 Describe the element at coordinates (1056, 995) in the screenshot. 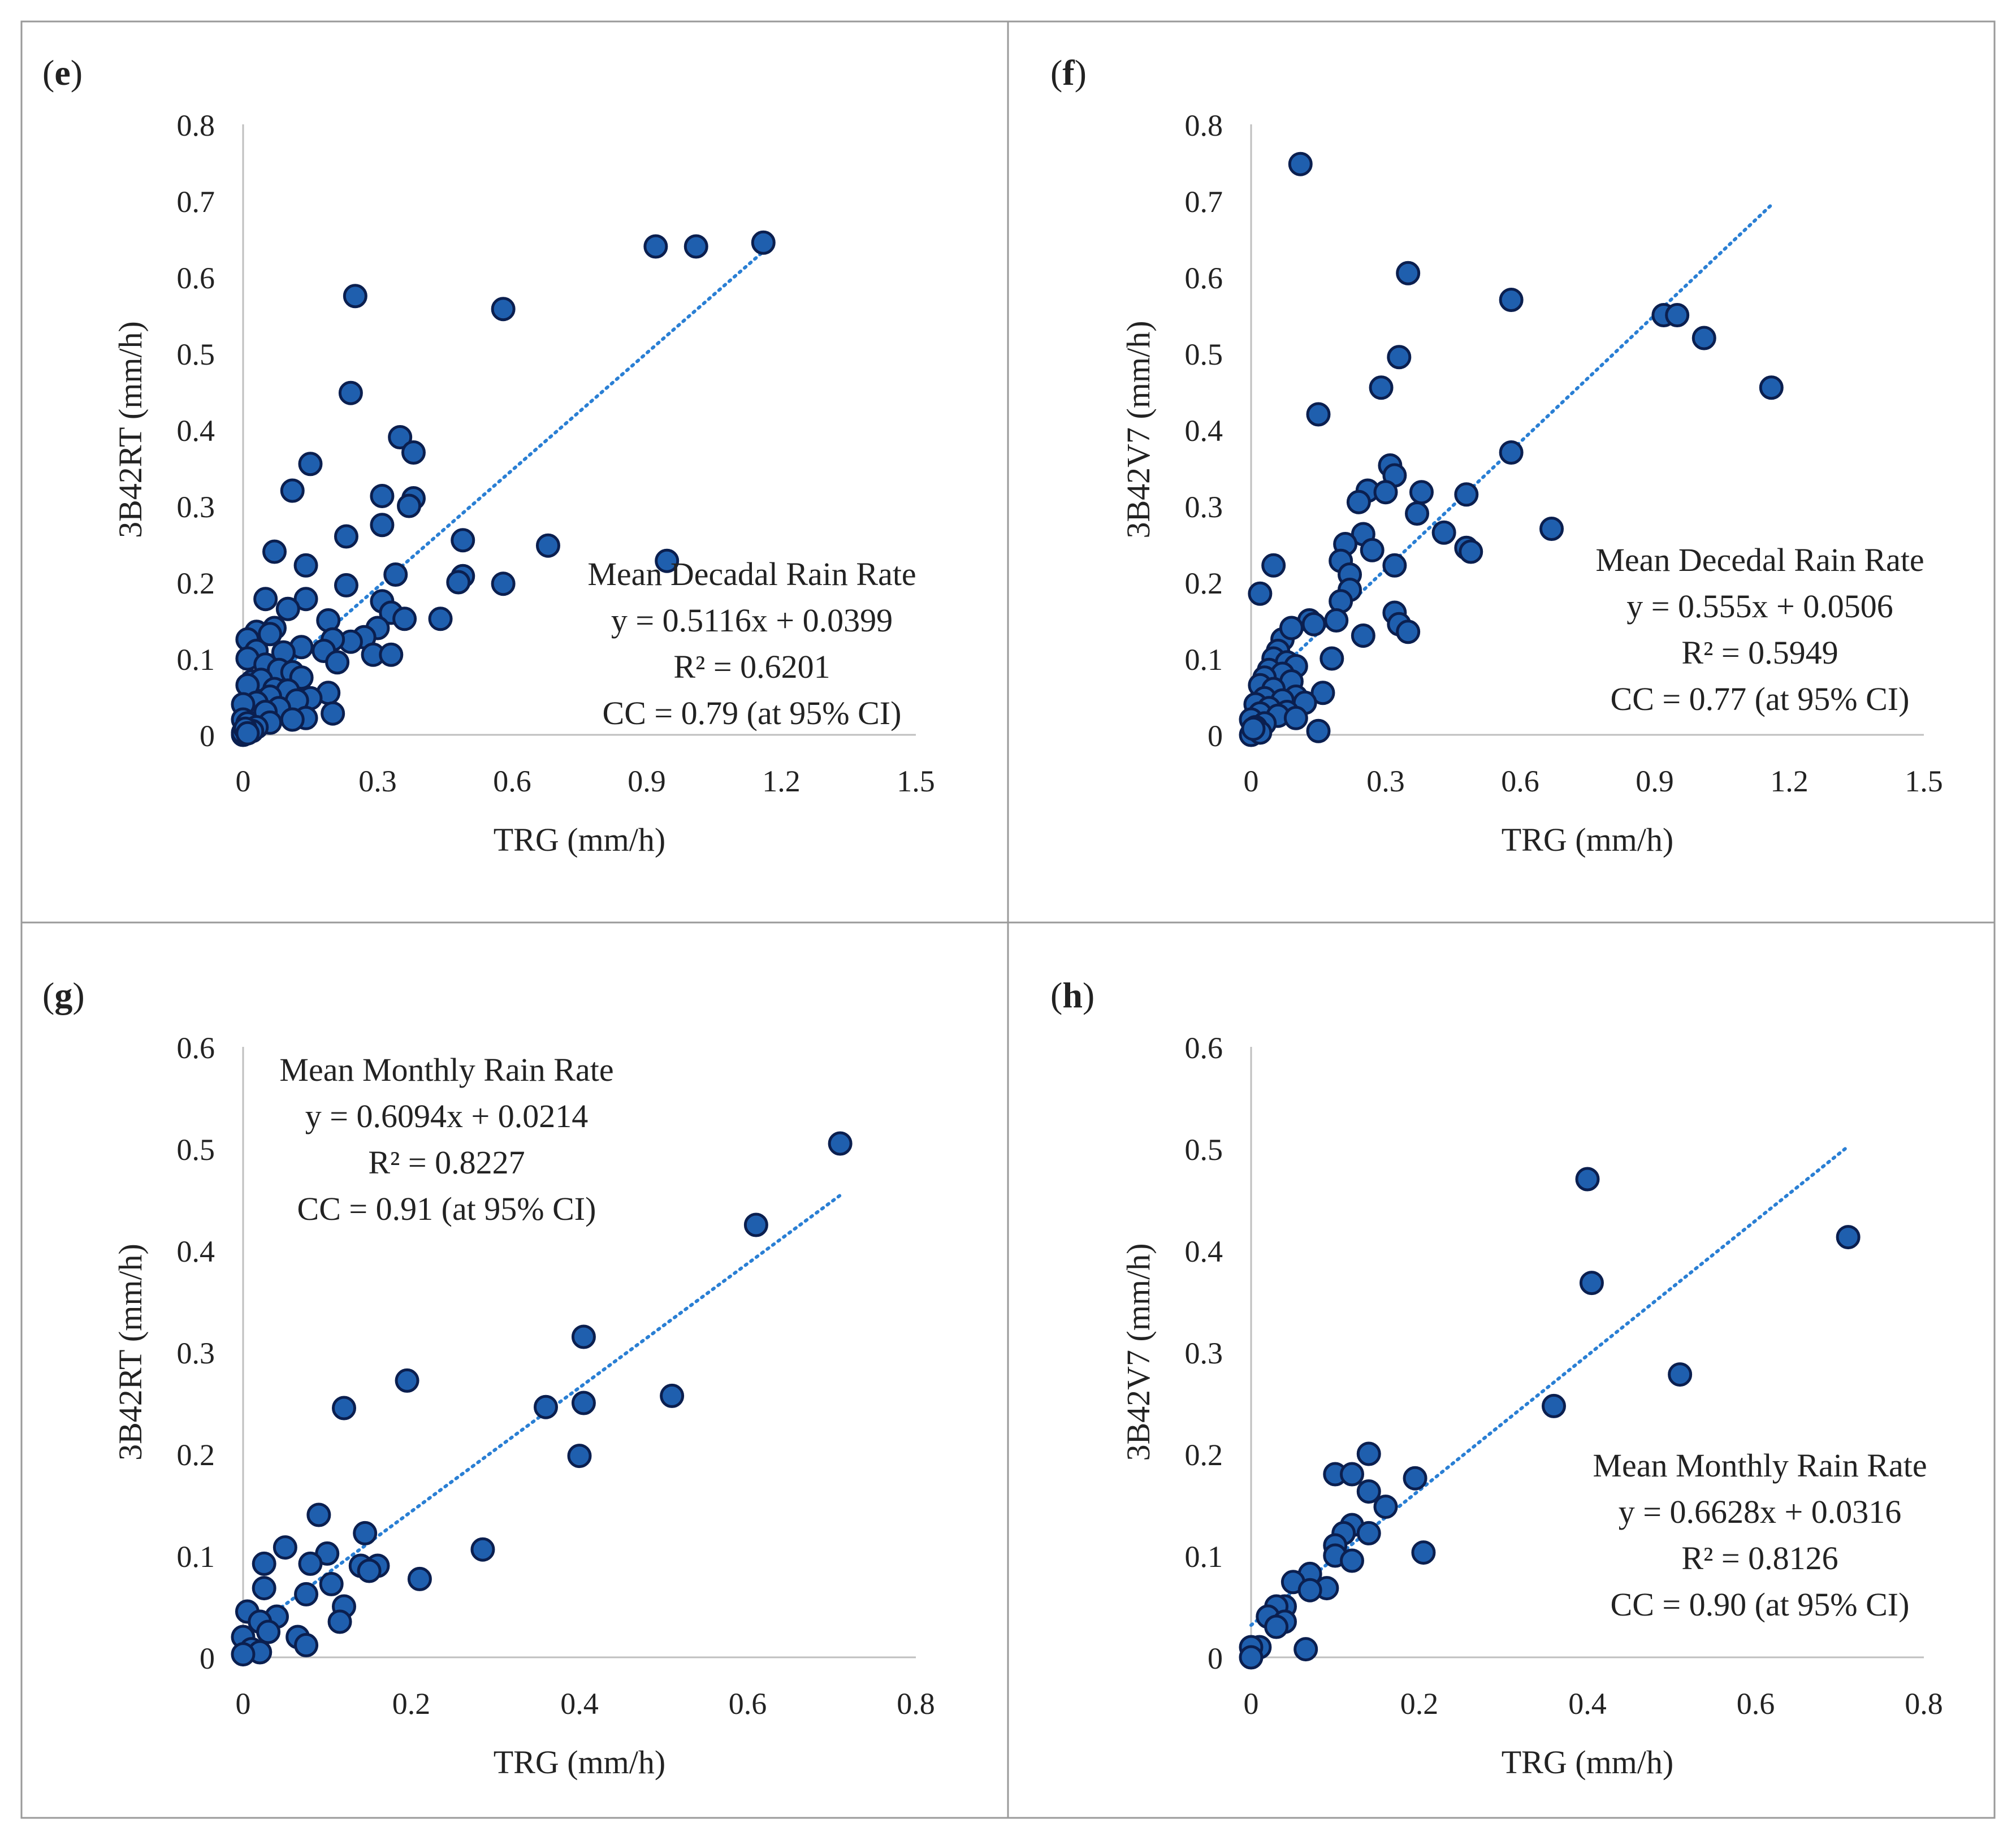

I see `panel-label-open: (` at that location.